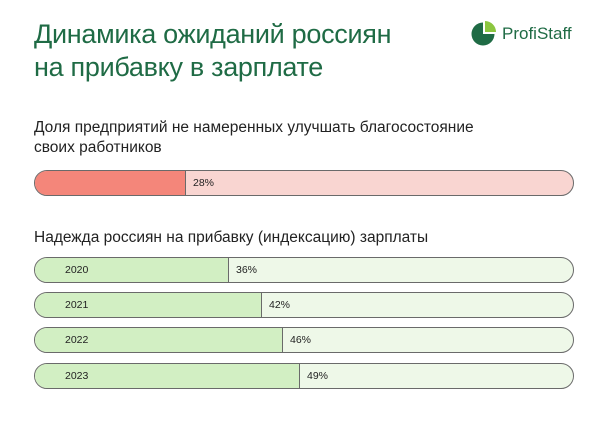 Image resolution: width=602 pixels, height=421 pixels. What do you see at coordinates (77, 340) in the screenshot?
I see `bar-category-label: 2022` at bounding box center [77, 340].